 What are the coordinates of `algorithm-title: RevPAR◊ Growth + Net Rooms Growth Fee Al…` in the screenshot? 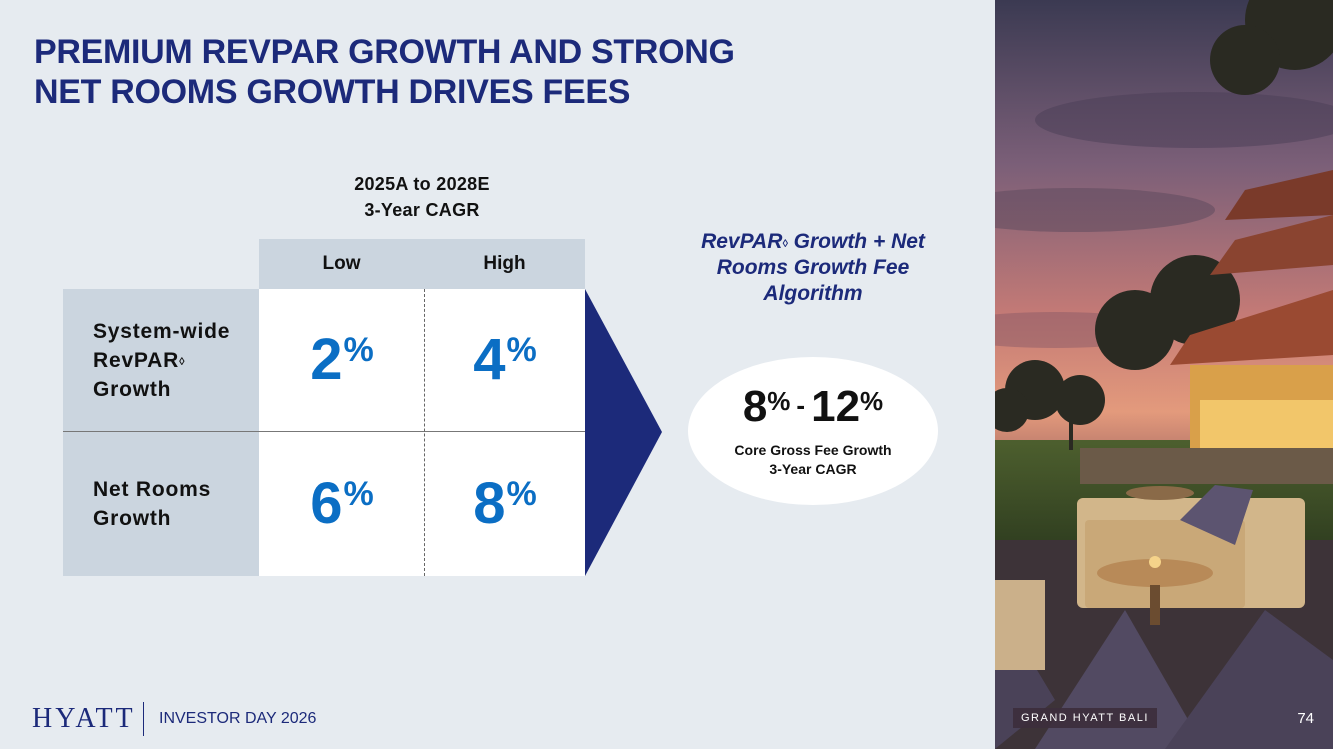 It's located at (813, 267).